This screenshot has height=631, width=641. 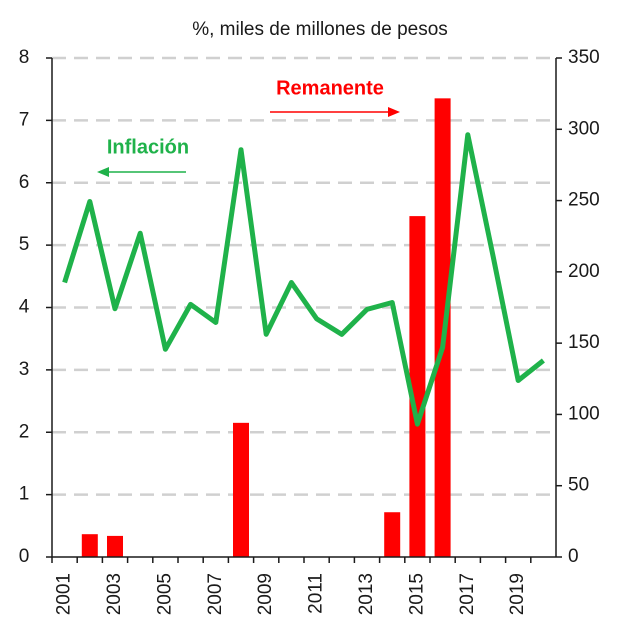 I want to click on y-tick-label: 0, so click(x=24, y=556).